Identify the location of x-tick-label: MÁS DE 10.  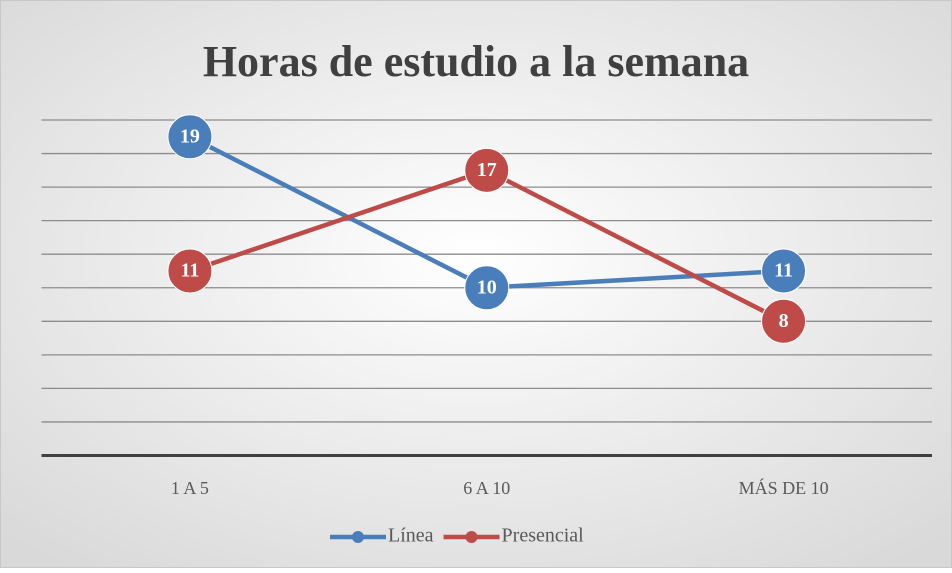
(784, 487).